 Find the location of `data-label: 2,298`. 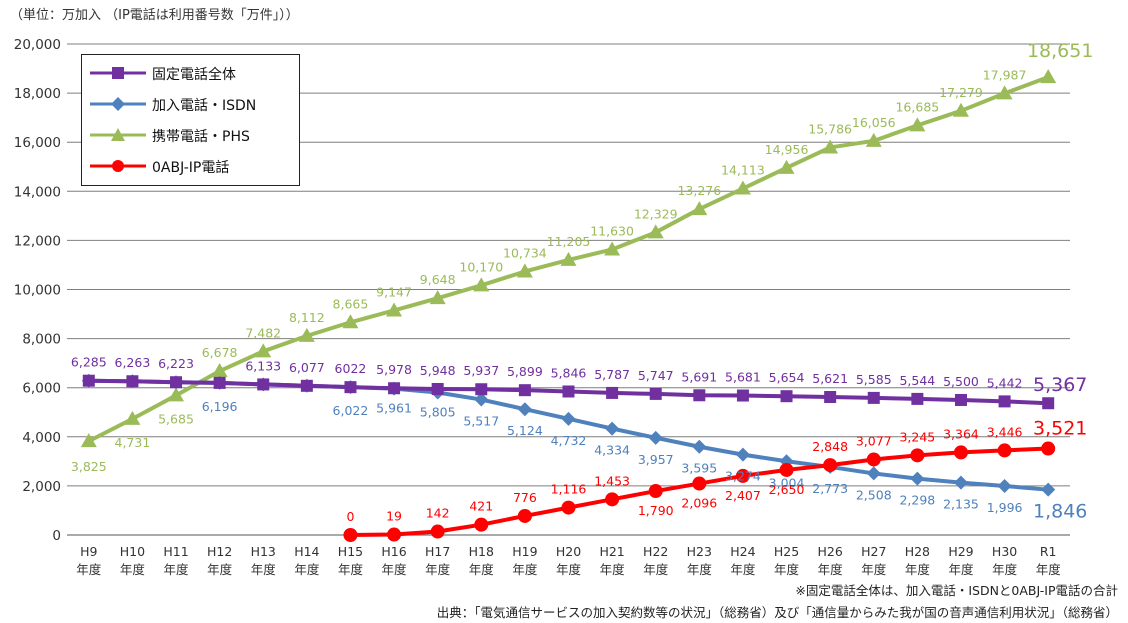

data-label: 2,298 is located at coordinates (917, 500).